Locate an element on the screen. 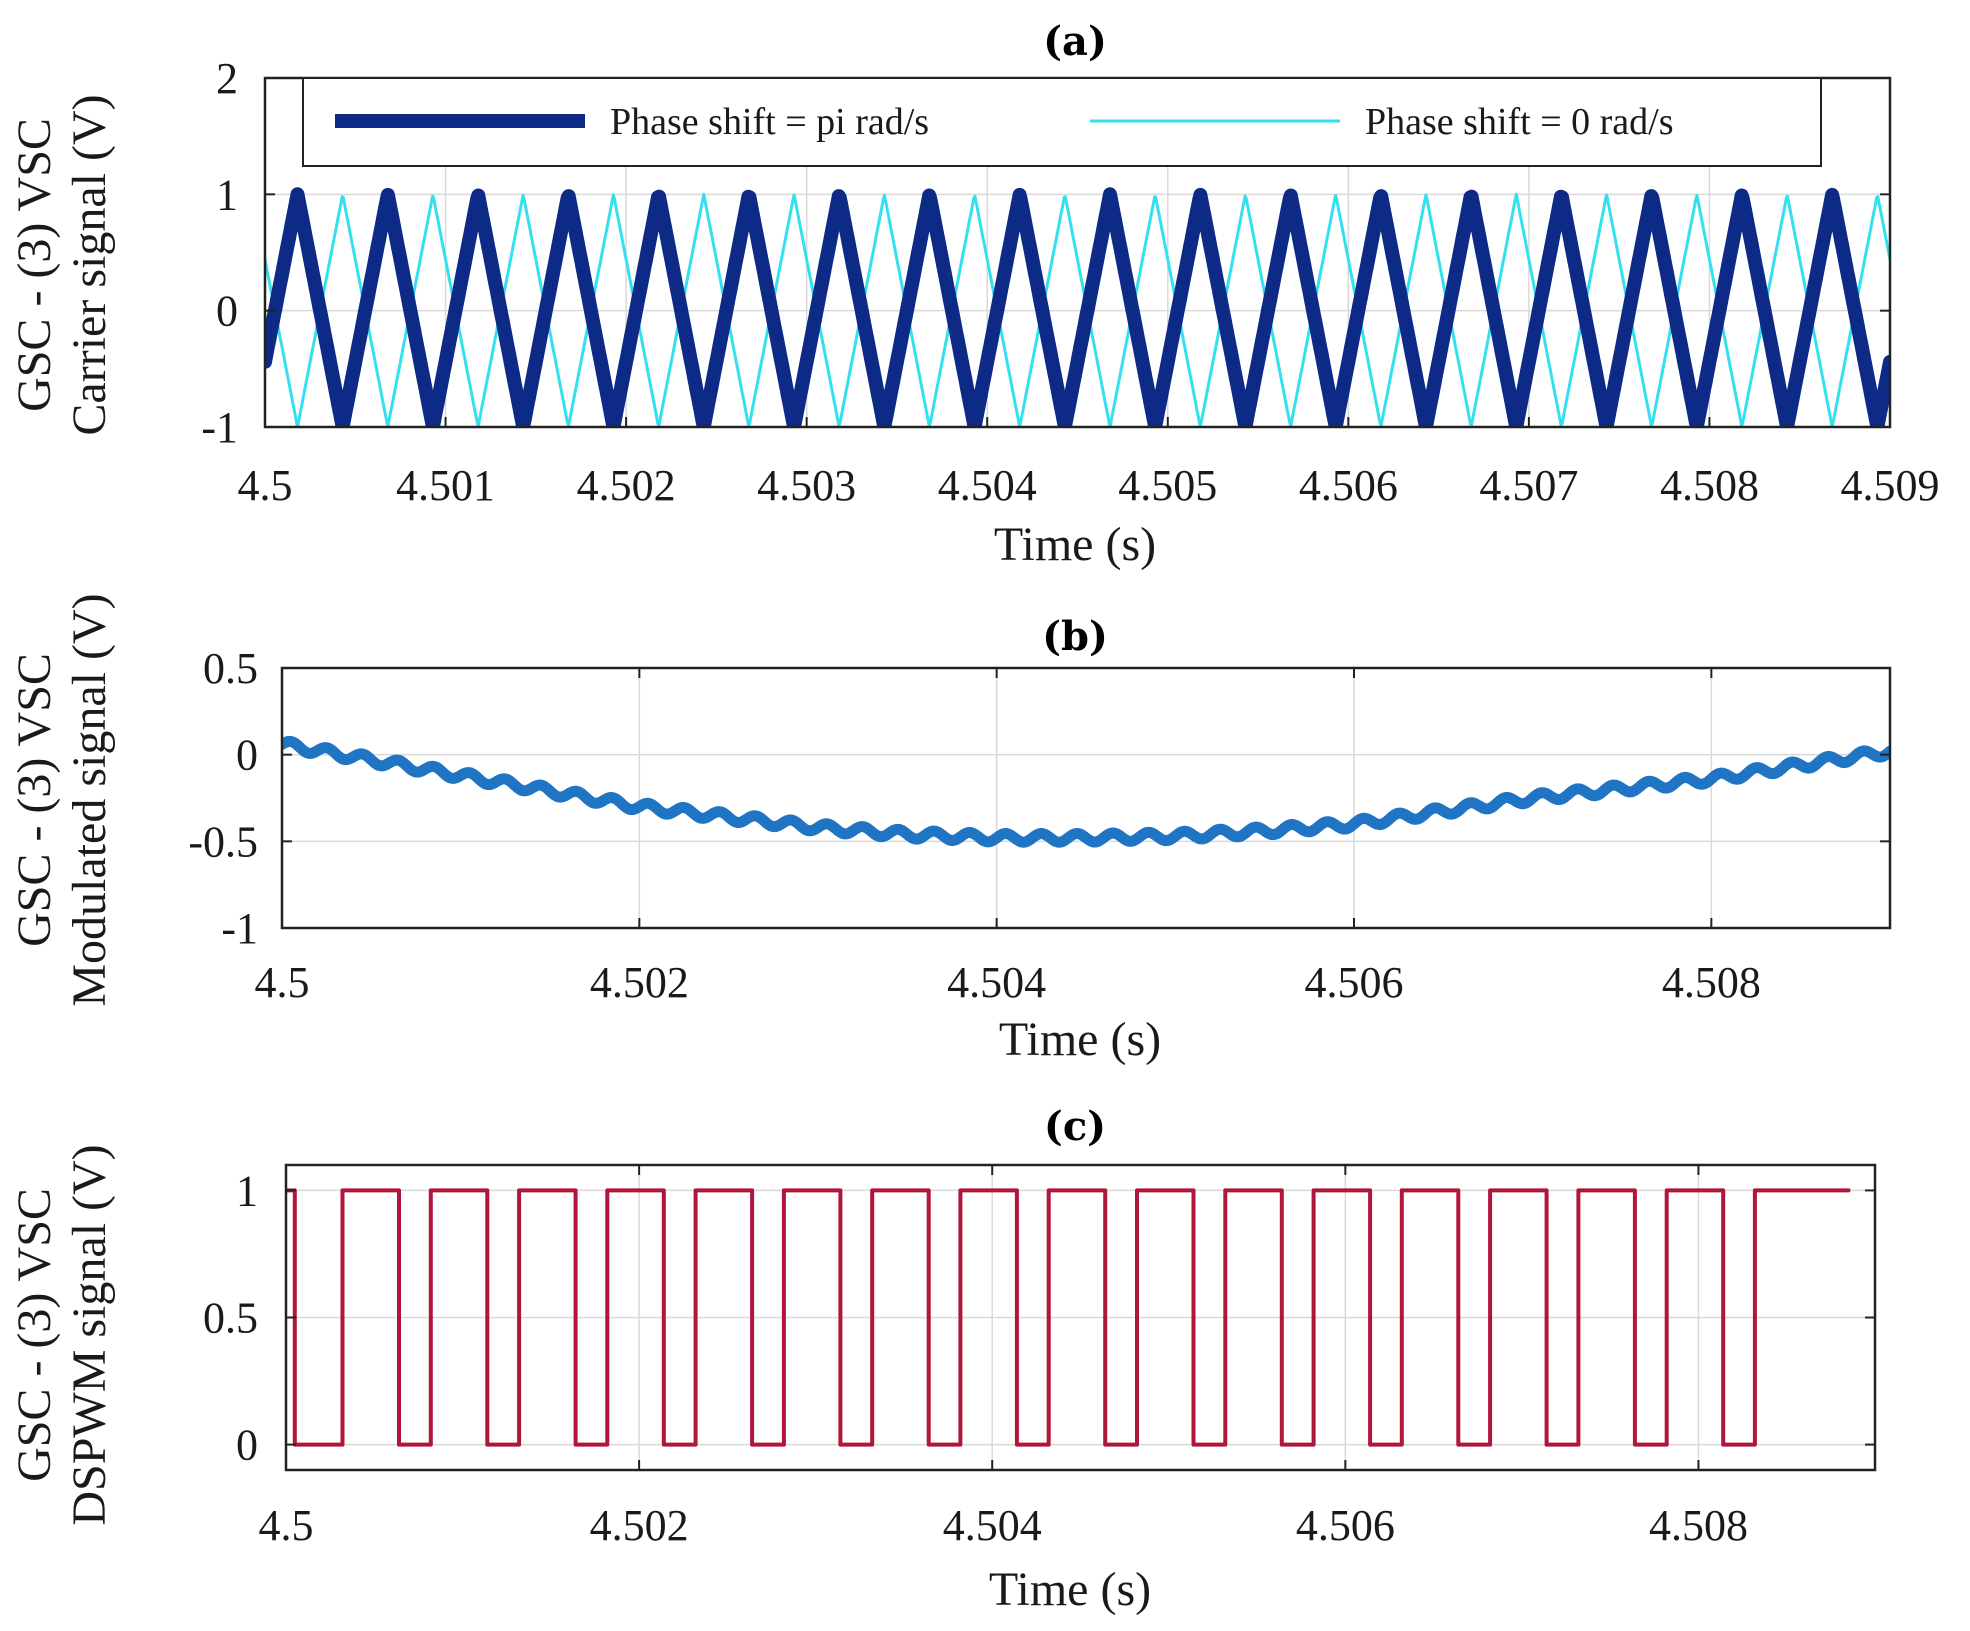 This screenshot has width=1970, height=1631. panel-a-ylabel-line2: Carrier signal (V) is located at coordinates (89, 264).